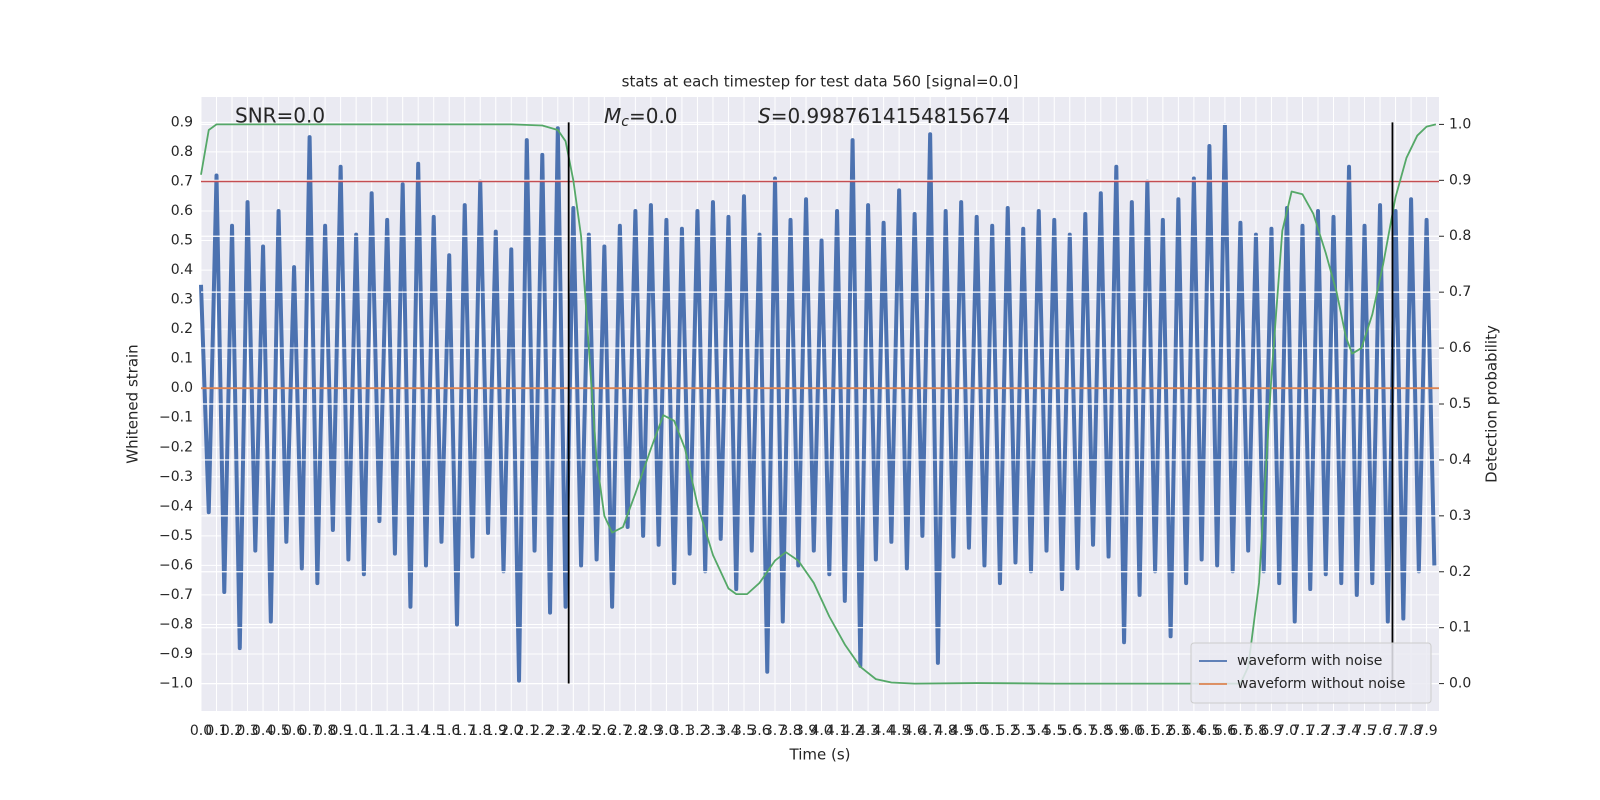 The height and width of the screenshot is (800, 1600). What do you see at coordinates (1271, 731) in the screenshot?
I see `x-tick-label: 6.9` at bounding box center [1271, 731].